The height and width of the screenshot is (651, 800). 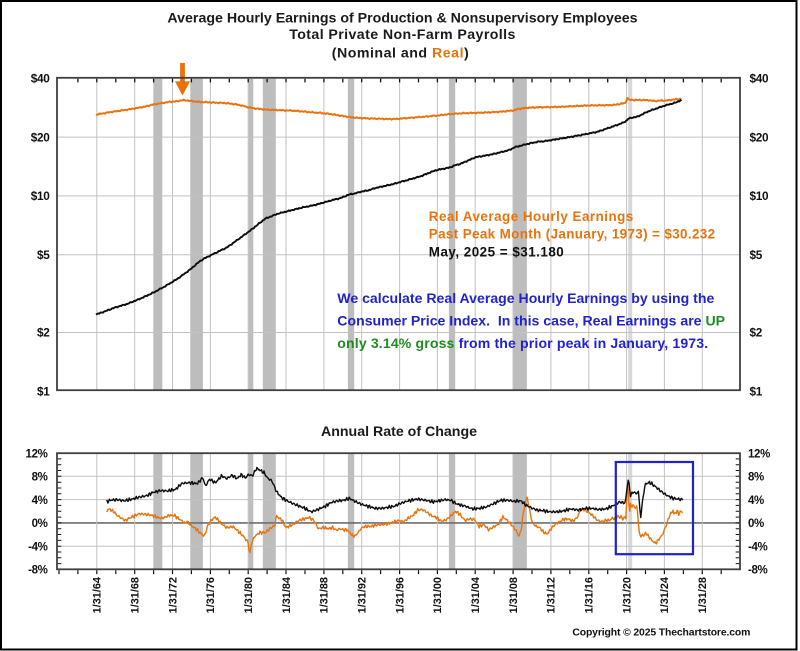 I want to click on svg-text:Copyright © 2025 Thechartstore: Copyright © 2025 Thechartstore.com, so click(x=661, y=633).